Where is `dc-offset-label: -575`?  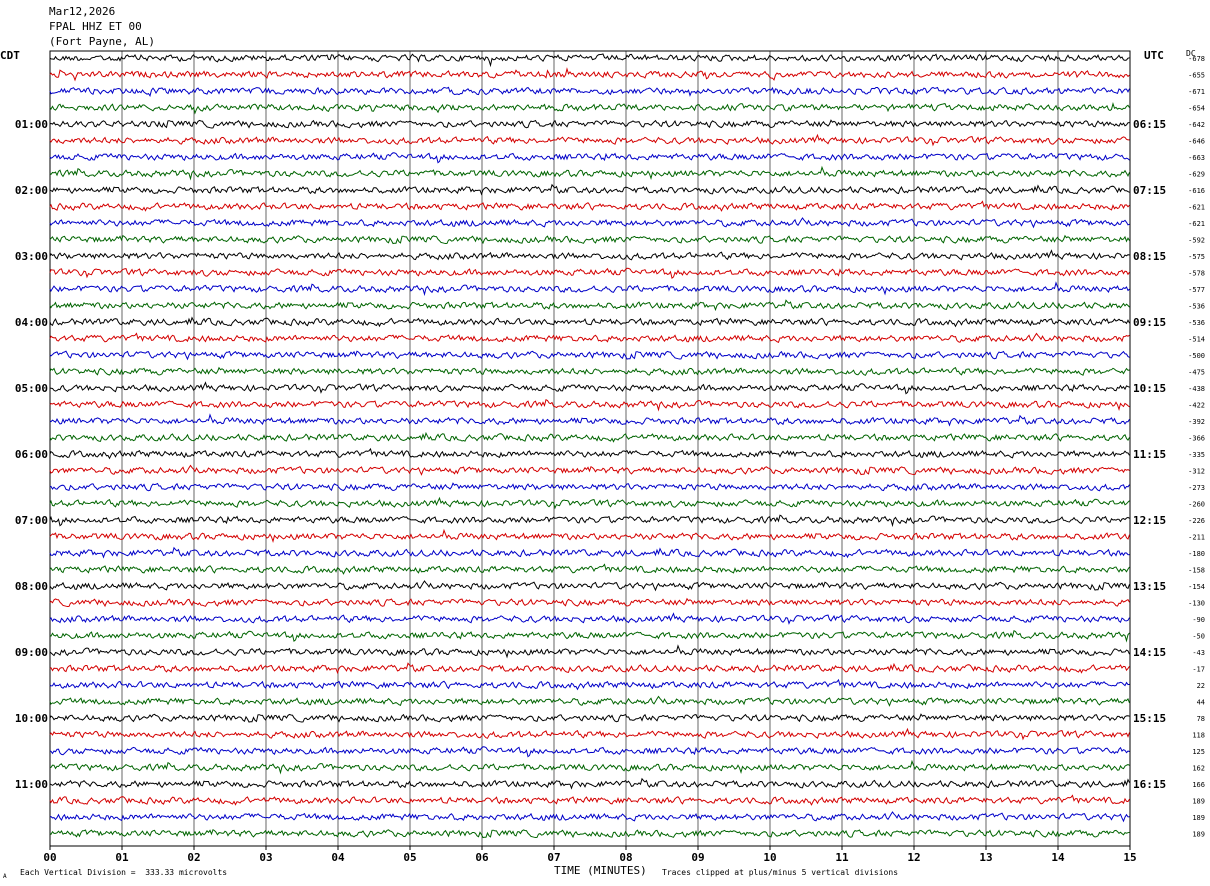 dc-offset-label: -575 is located at coordinates (1196, 257).